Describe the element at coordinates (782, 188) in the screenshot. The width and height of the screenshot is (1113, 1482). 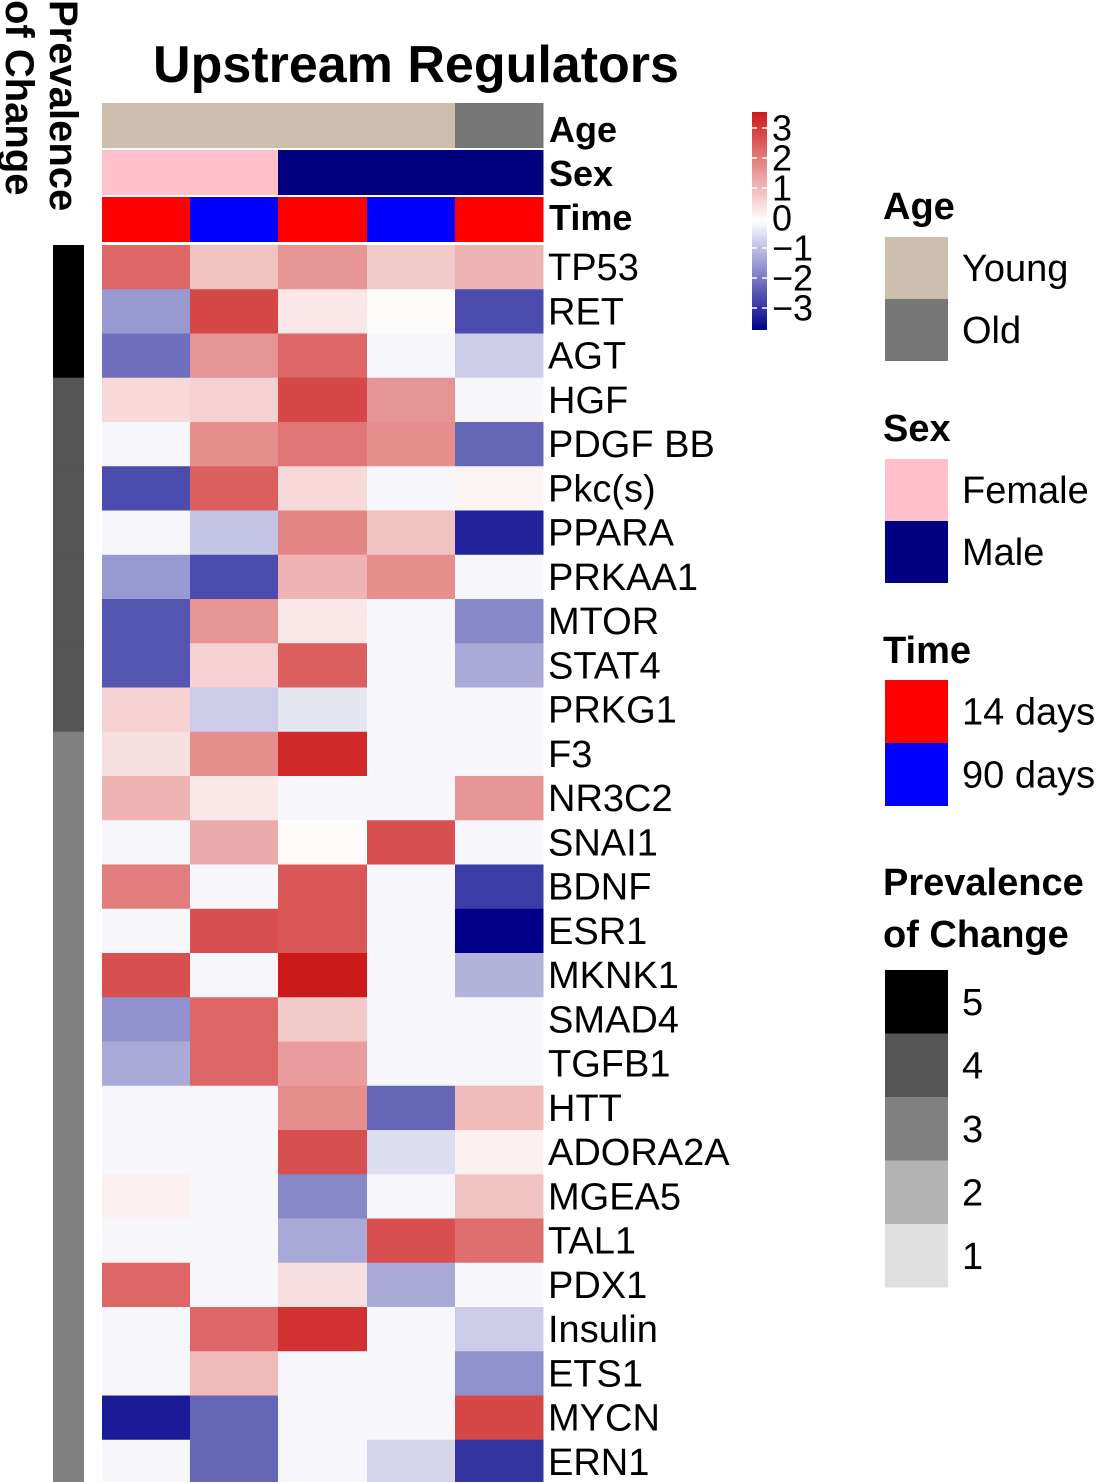
I see `scale-tick-label: 1` at that location.